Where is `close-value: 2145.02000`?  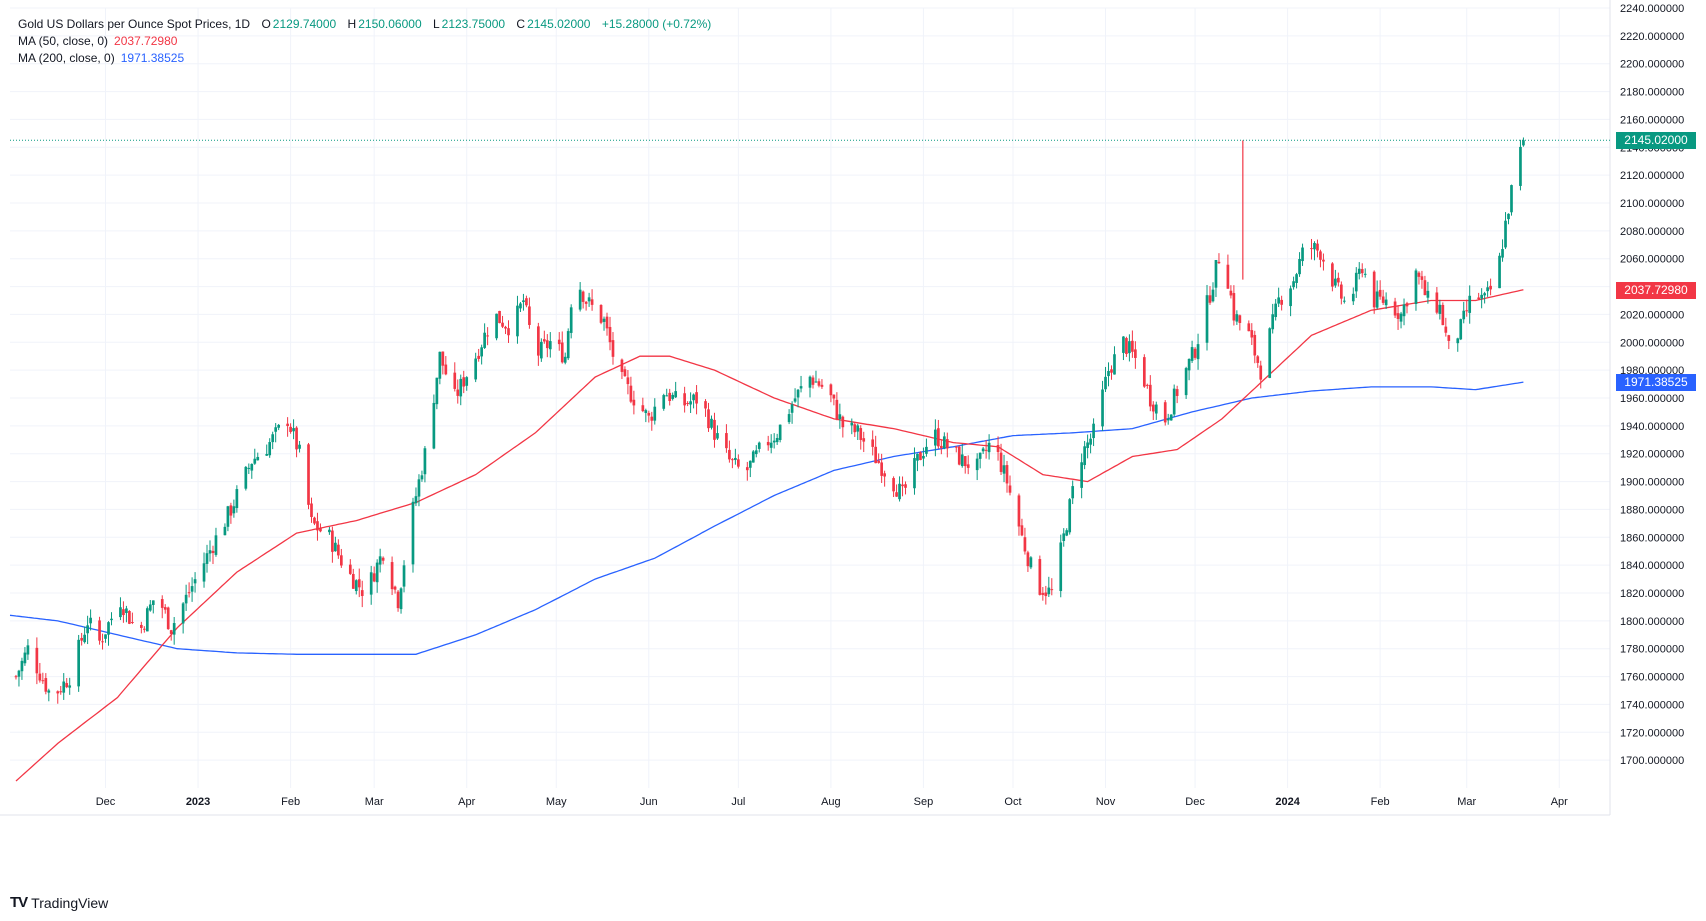
close-value: 2145.02000 is located at coordinates (559, 24).